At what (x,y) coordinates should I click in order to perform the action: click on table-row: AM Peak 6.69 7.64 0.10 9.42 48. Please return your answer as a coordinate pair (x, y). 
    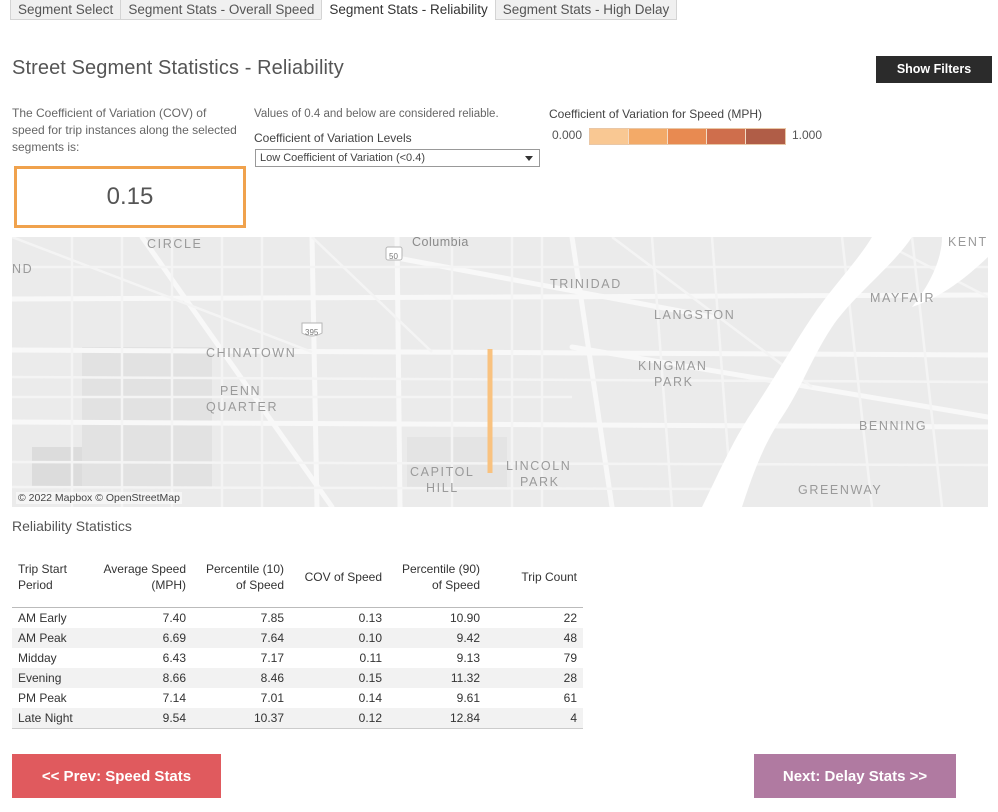
    Looking at the image, I should click on (297, 638).